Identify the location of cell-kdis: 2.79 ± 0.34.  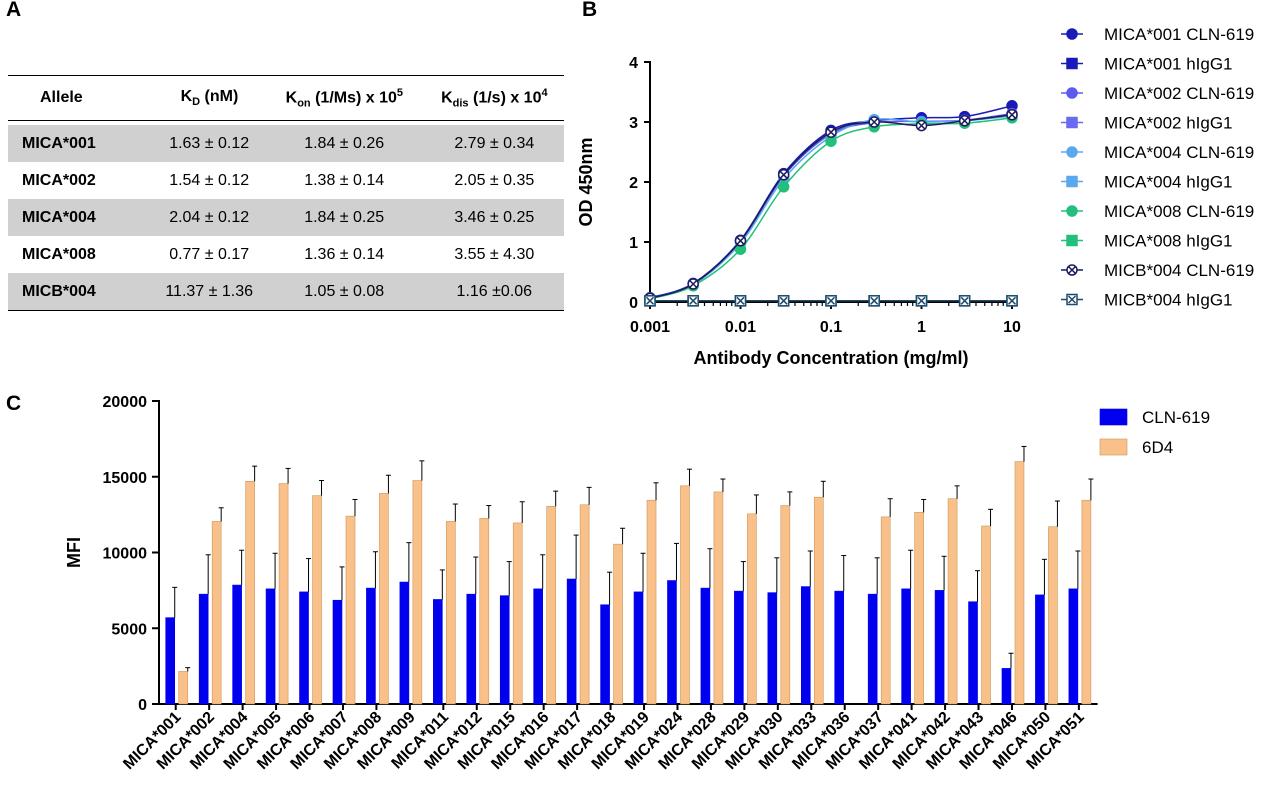
(494, 143).